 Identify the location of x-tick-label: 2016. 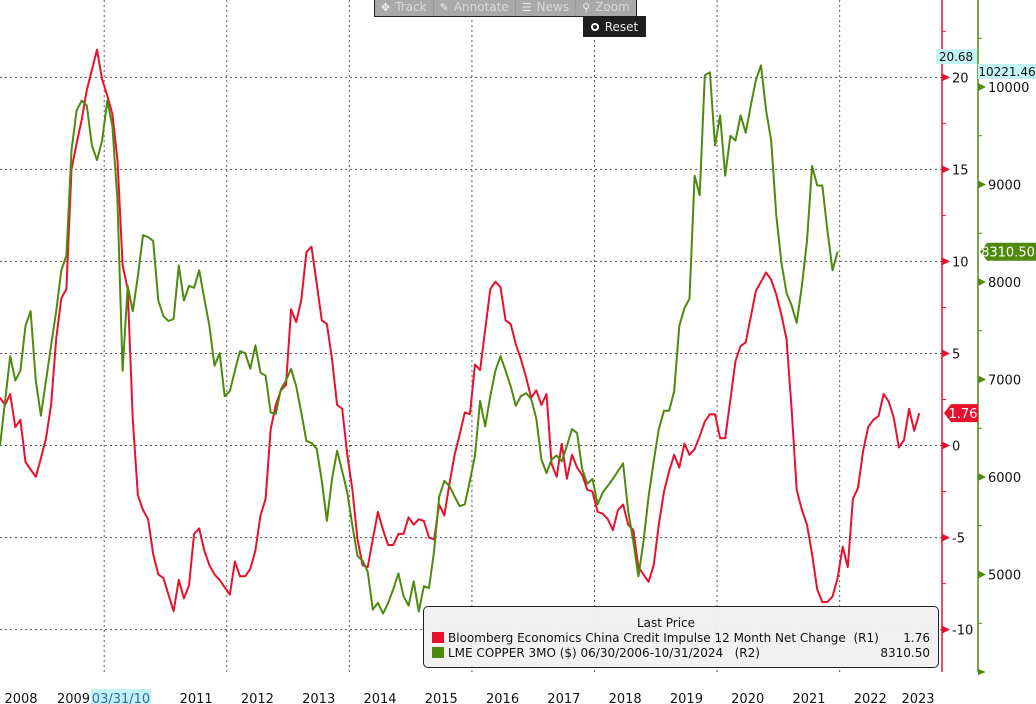
(502, 698).